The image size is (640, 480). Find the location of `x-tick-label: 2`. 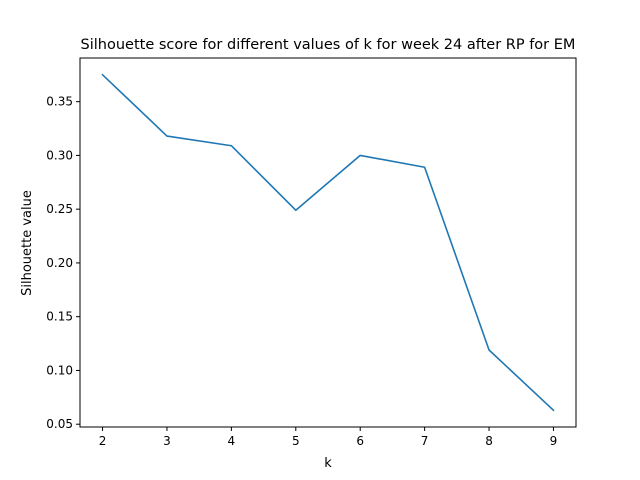

x-tick-label: 2 is located at coordinates (103, 441).